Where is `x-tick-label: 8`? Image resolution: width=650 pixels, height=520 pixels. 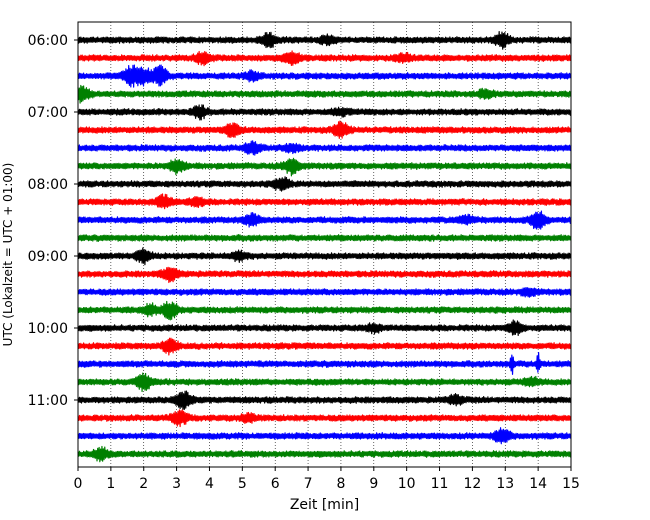 x-tick-label: 8 is located at coordinates (340, 484).